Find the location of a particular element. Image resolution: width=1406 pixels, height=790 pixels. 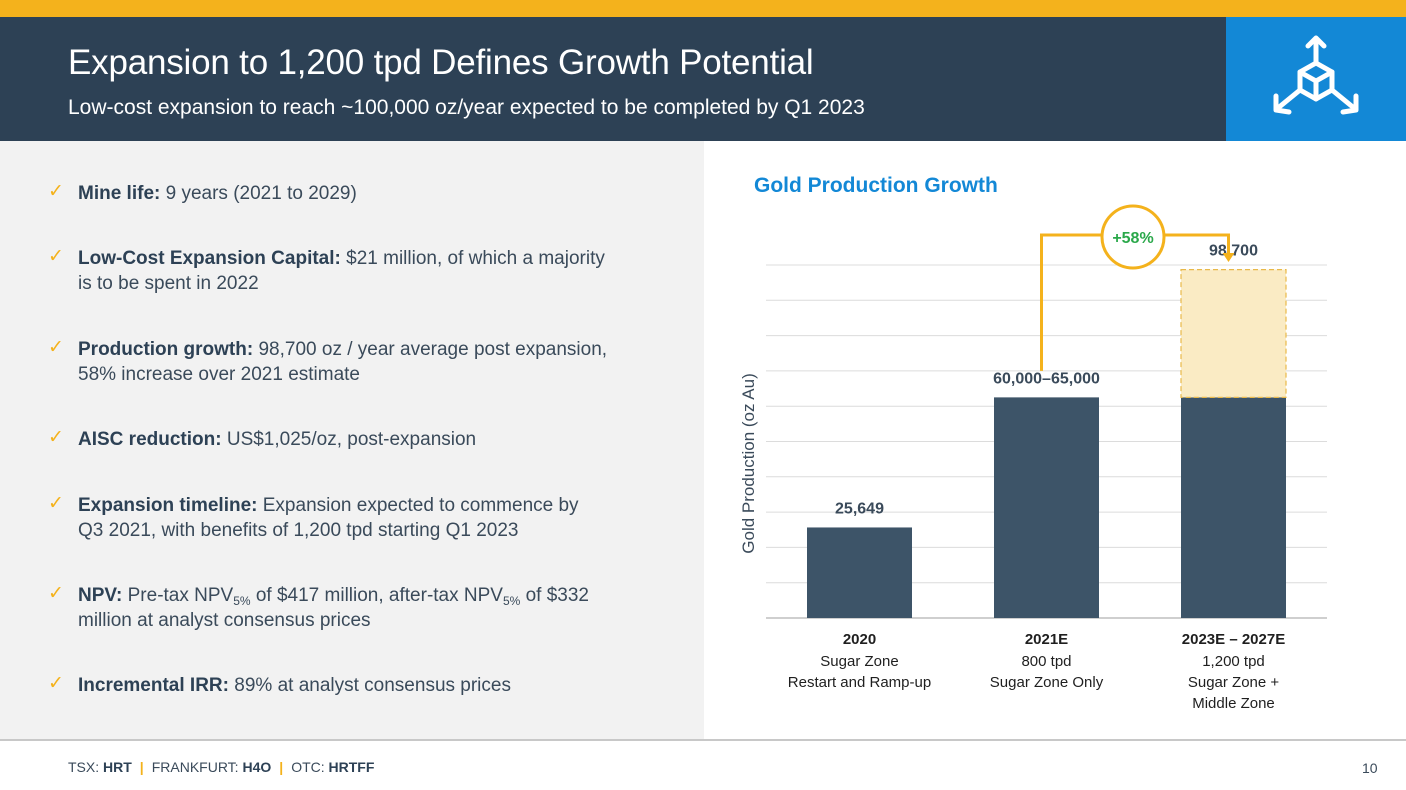

top-accent-bar is located at coordinates (703, 8).